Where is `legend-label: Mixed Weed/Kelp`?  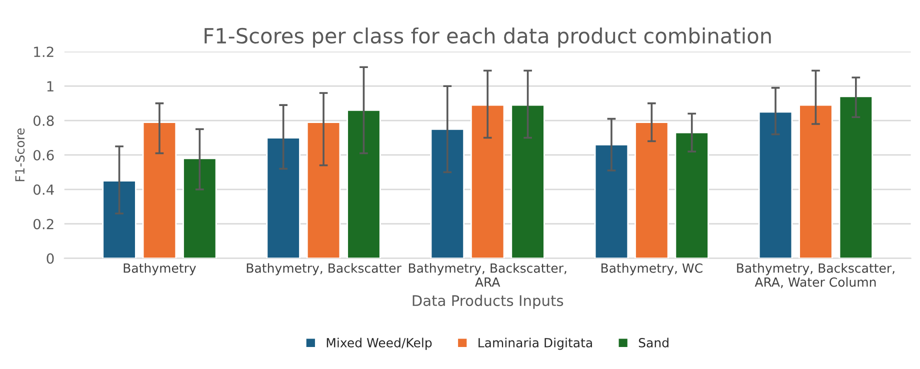
legend-label: Mixed Weed/Kelp is located at coordinates (379, 344).